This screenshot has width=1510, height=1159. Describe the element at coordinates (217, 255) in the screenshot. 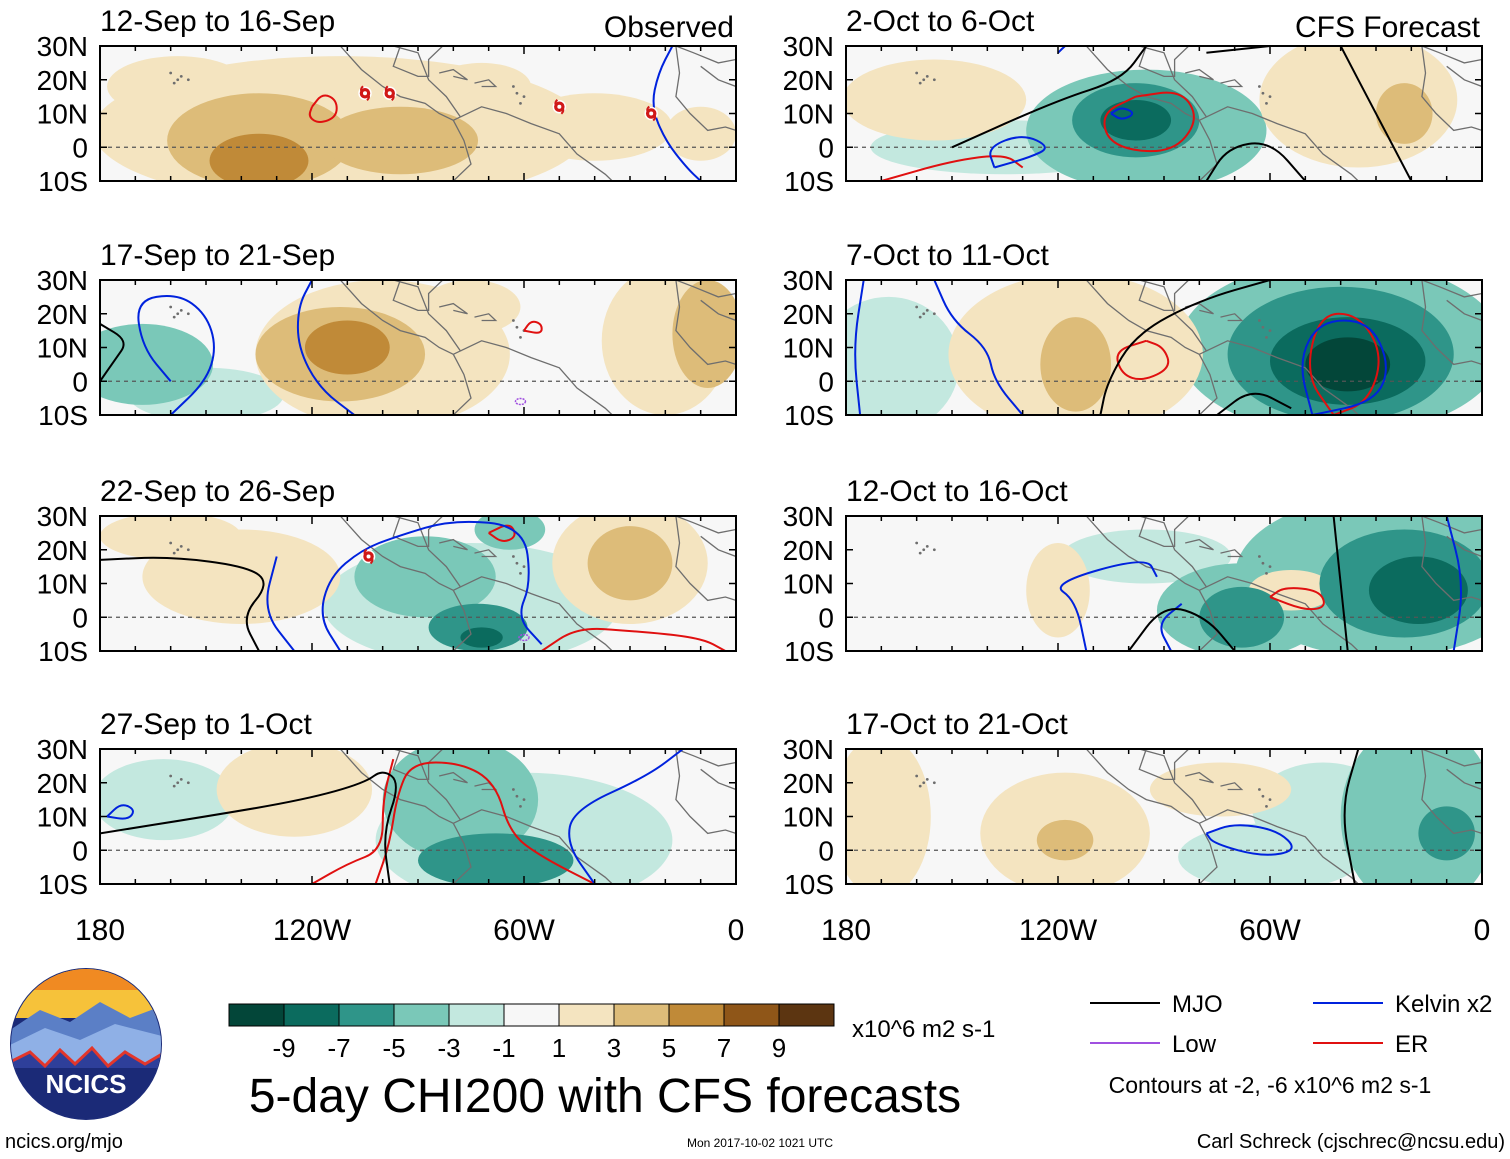

I see `panel-period-label: 17-Sep to 21-Sep` at that location.